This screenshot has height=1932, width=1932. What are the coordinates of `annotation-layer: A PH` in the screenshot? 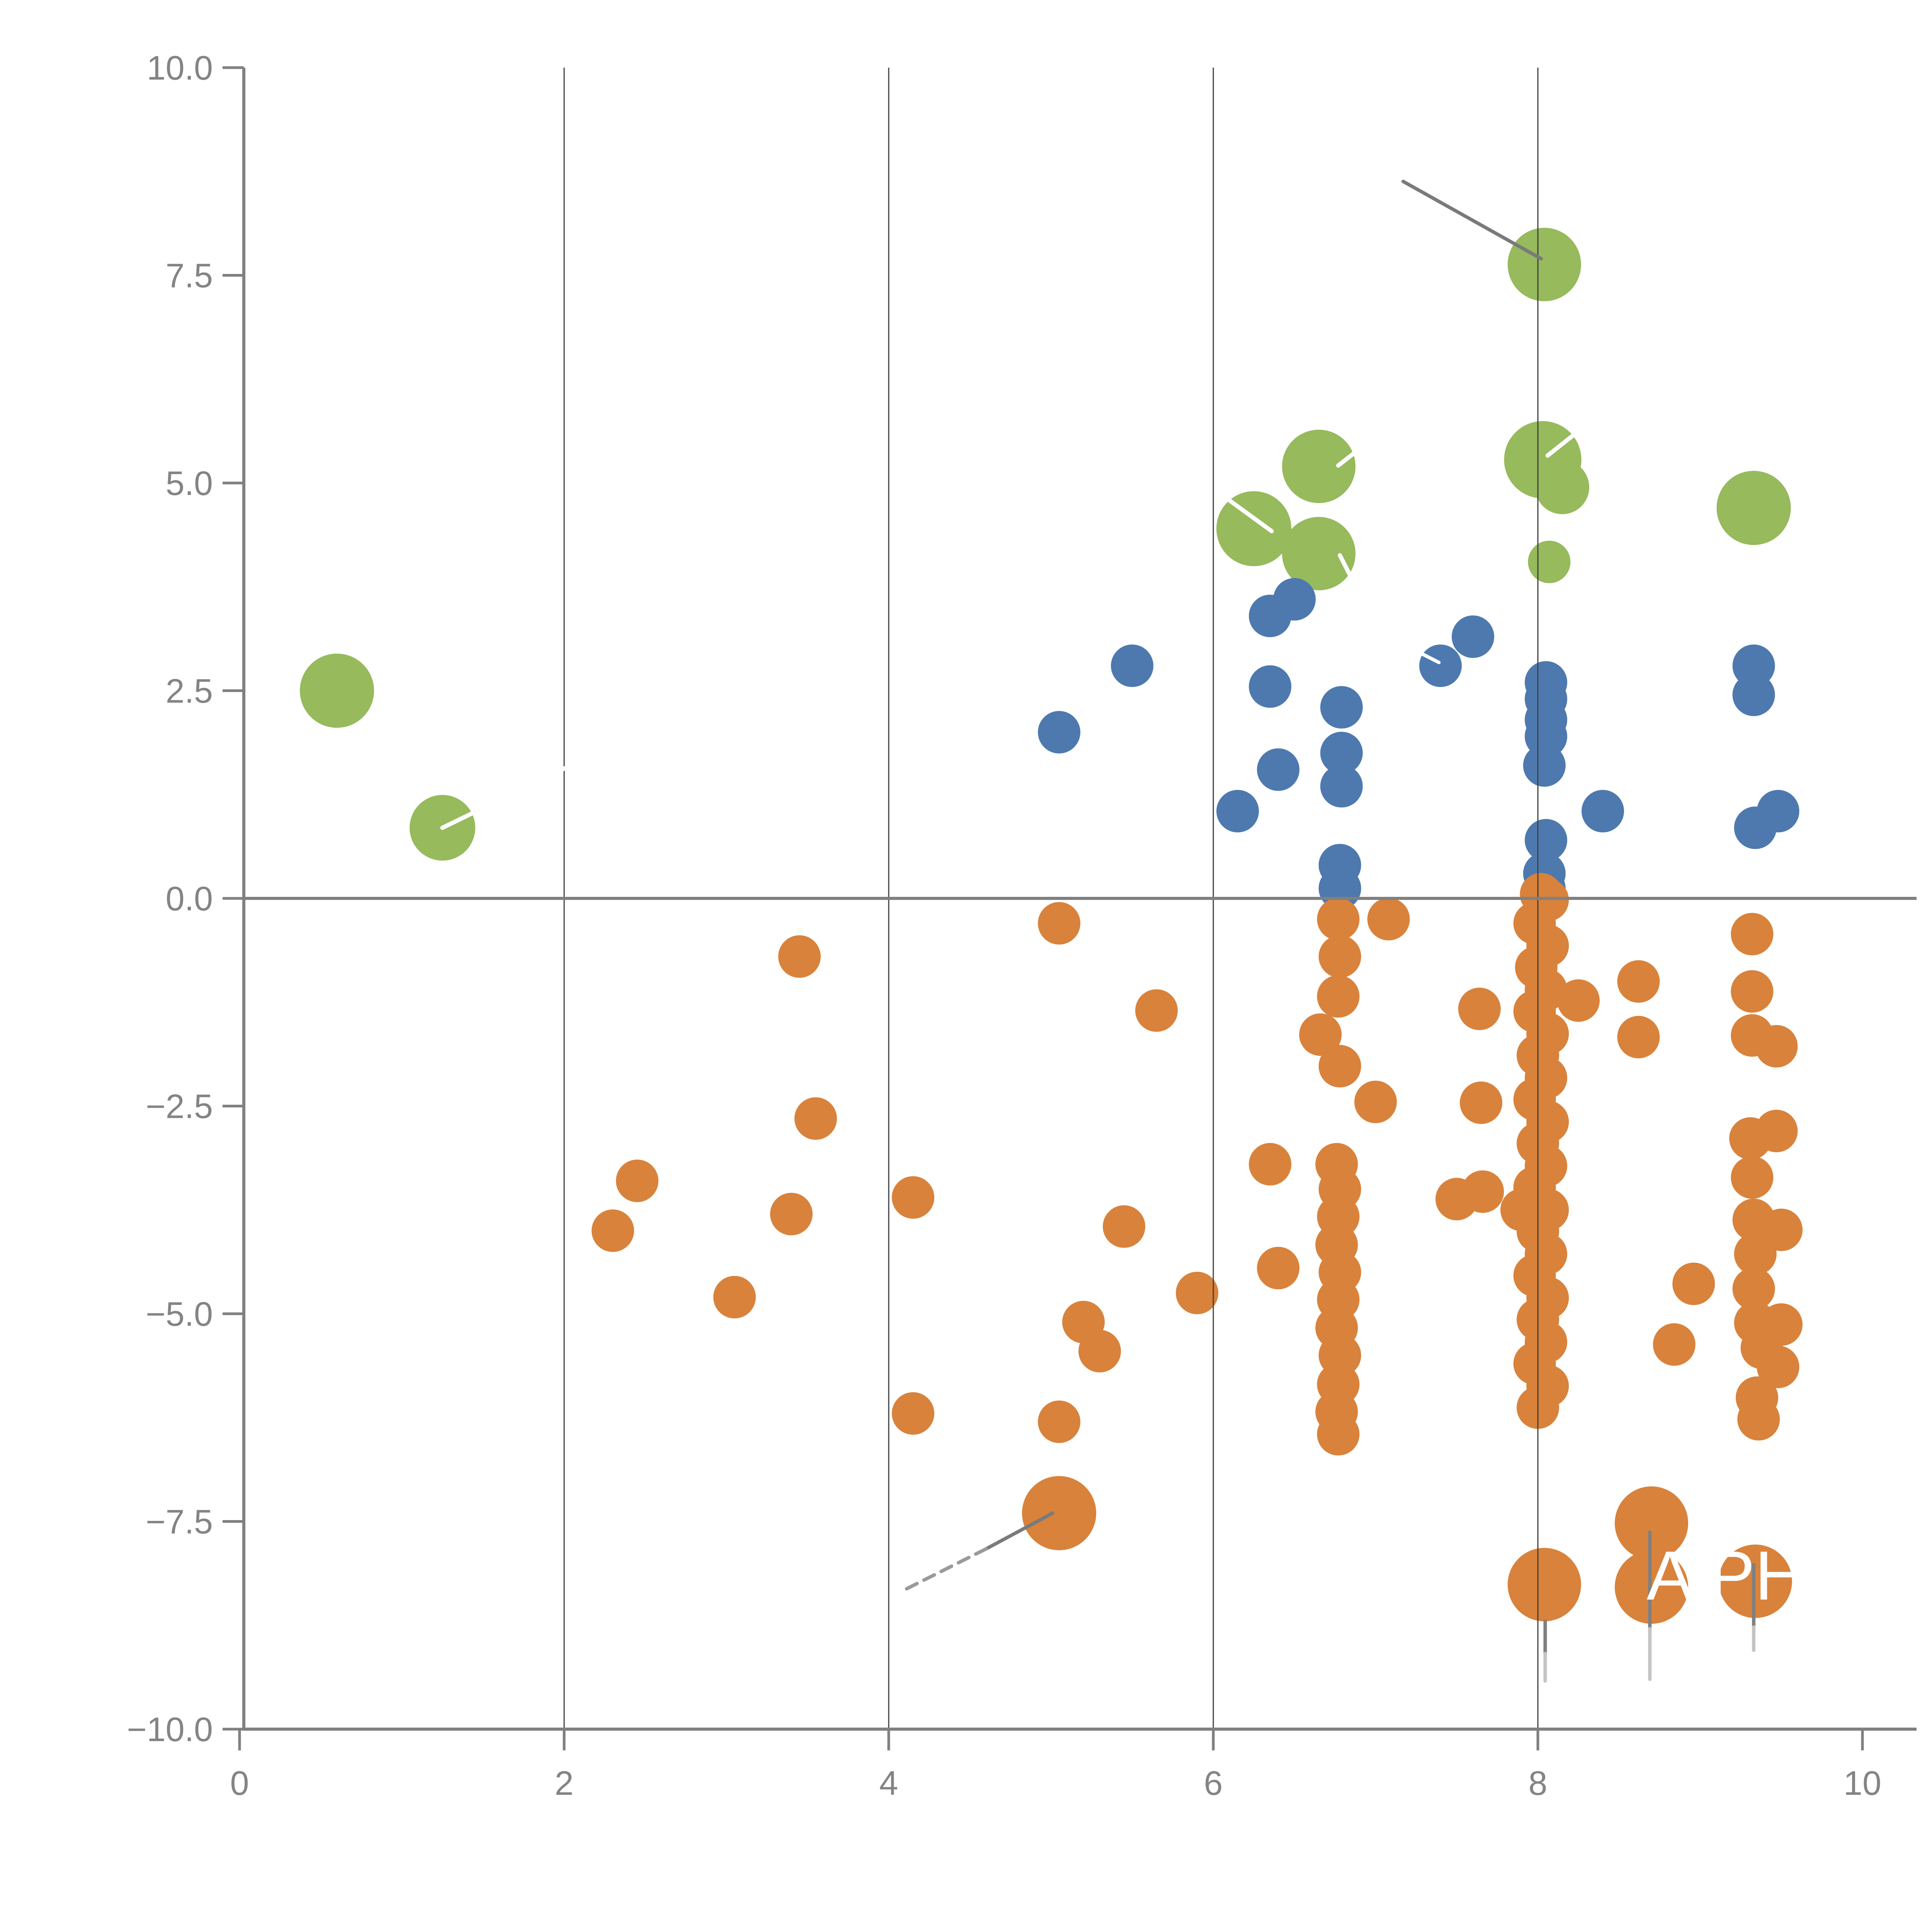 It's located at (1726, 1576).